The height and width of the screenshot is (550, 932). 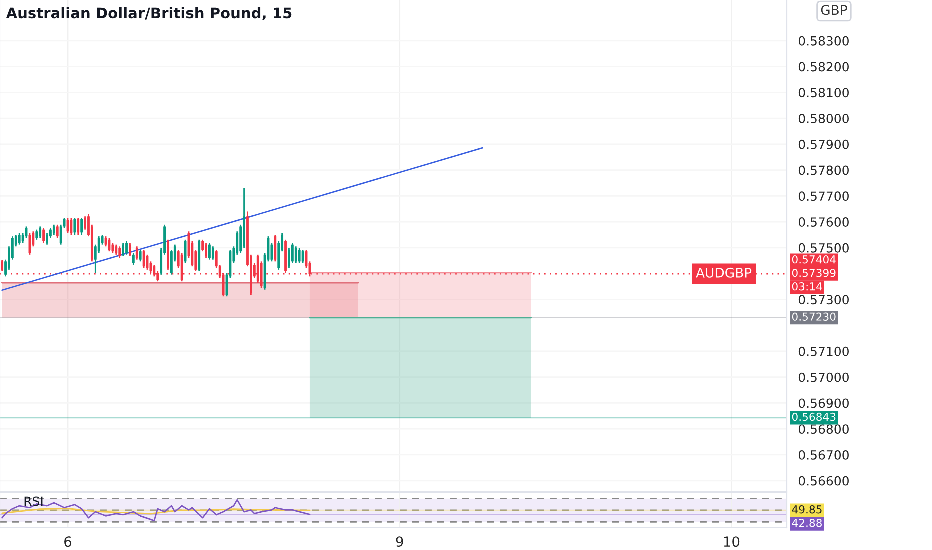 I want to click on y-tick-label: 0.57700, so click(x=823, y=197).